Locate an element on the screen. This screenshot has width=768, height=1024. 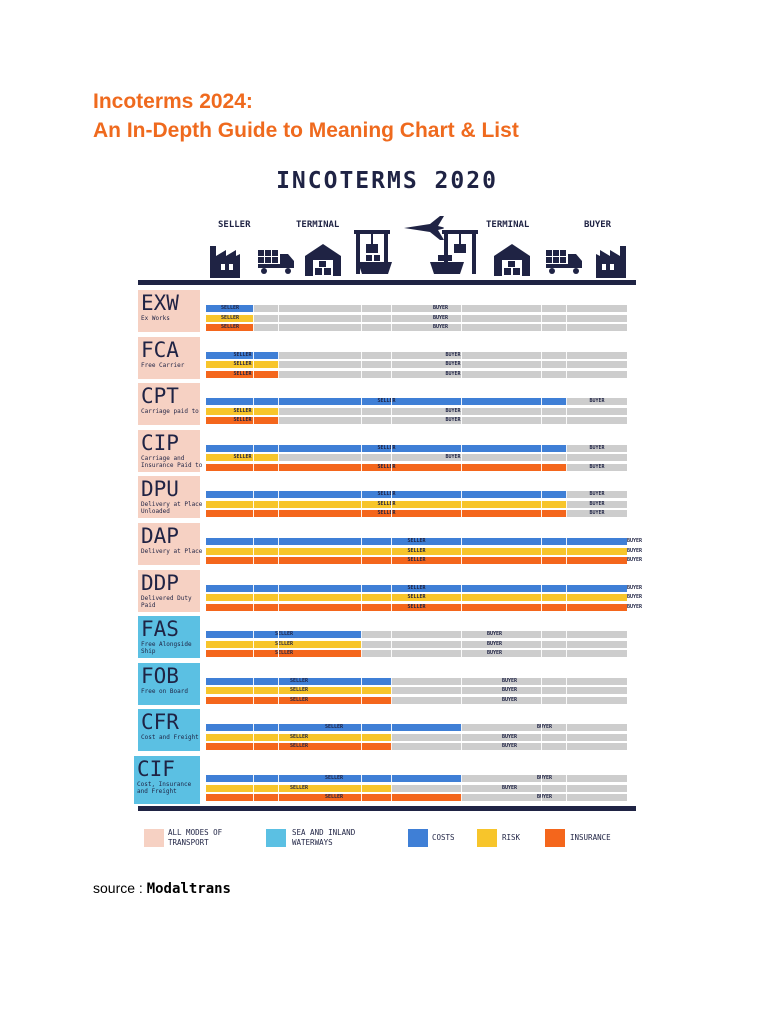
legend-swatch-risk is located at coordinates (487, 838).